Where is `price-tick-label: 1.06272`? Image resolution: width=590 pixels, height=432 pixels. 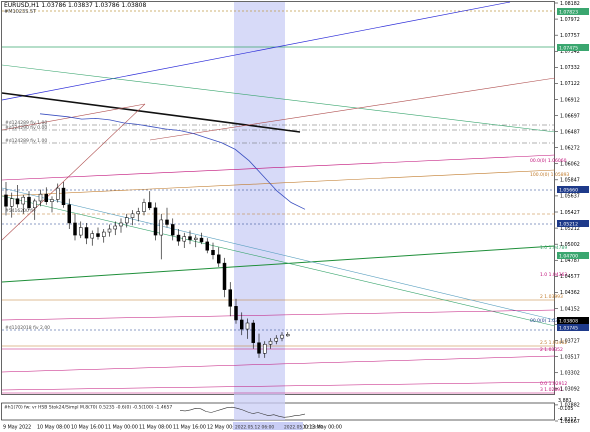
price-tick-label: 1.06272 is located at coordinates (570, 148).